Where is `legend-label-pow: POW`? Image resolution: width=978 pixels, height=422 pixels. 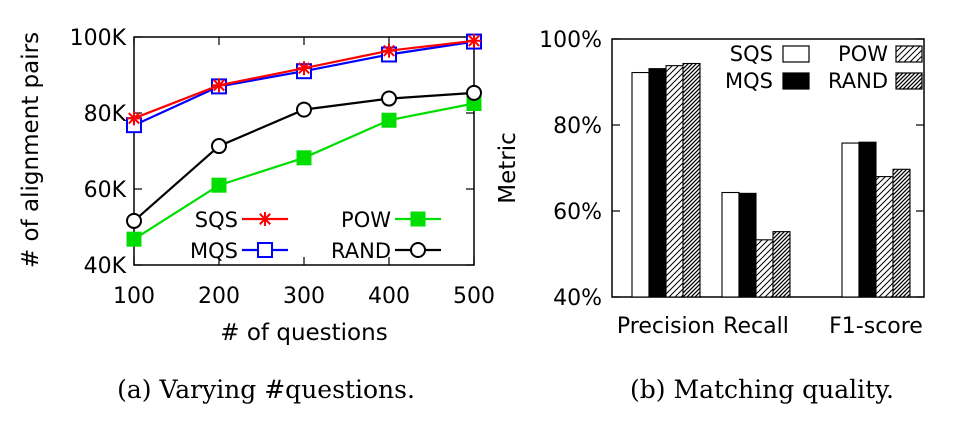 legend-label-pow: POW is located at coordinates (366, 220).